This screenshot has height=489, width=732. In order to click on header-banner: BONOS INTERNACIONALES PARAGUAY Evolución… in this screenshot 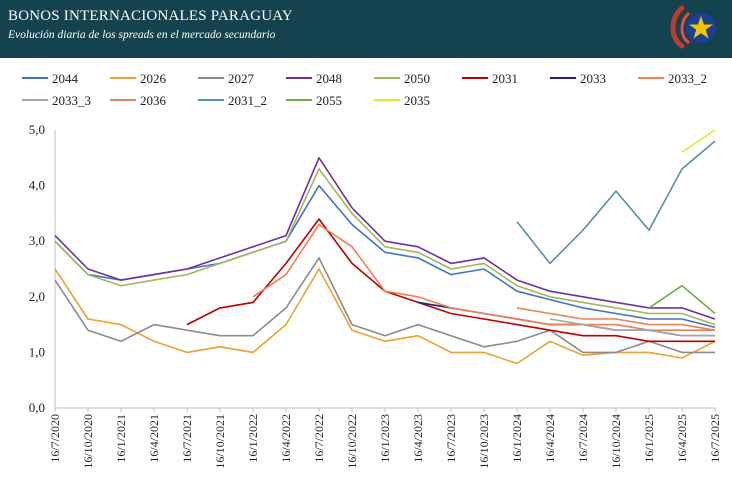, I will do `click(366, 29)`.